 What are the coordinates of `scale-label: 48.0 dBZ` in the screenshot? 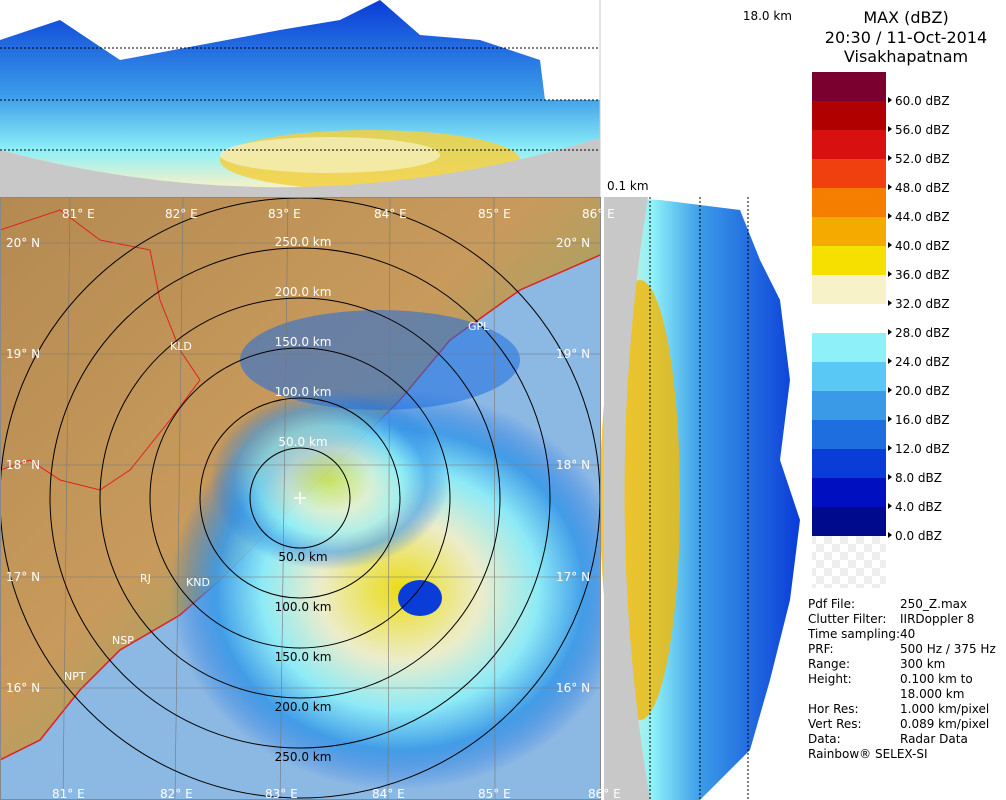 It's located at (922, 188).